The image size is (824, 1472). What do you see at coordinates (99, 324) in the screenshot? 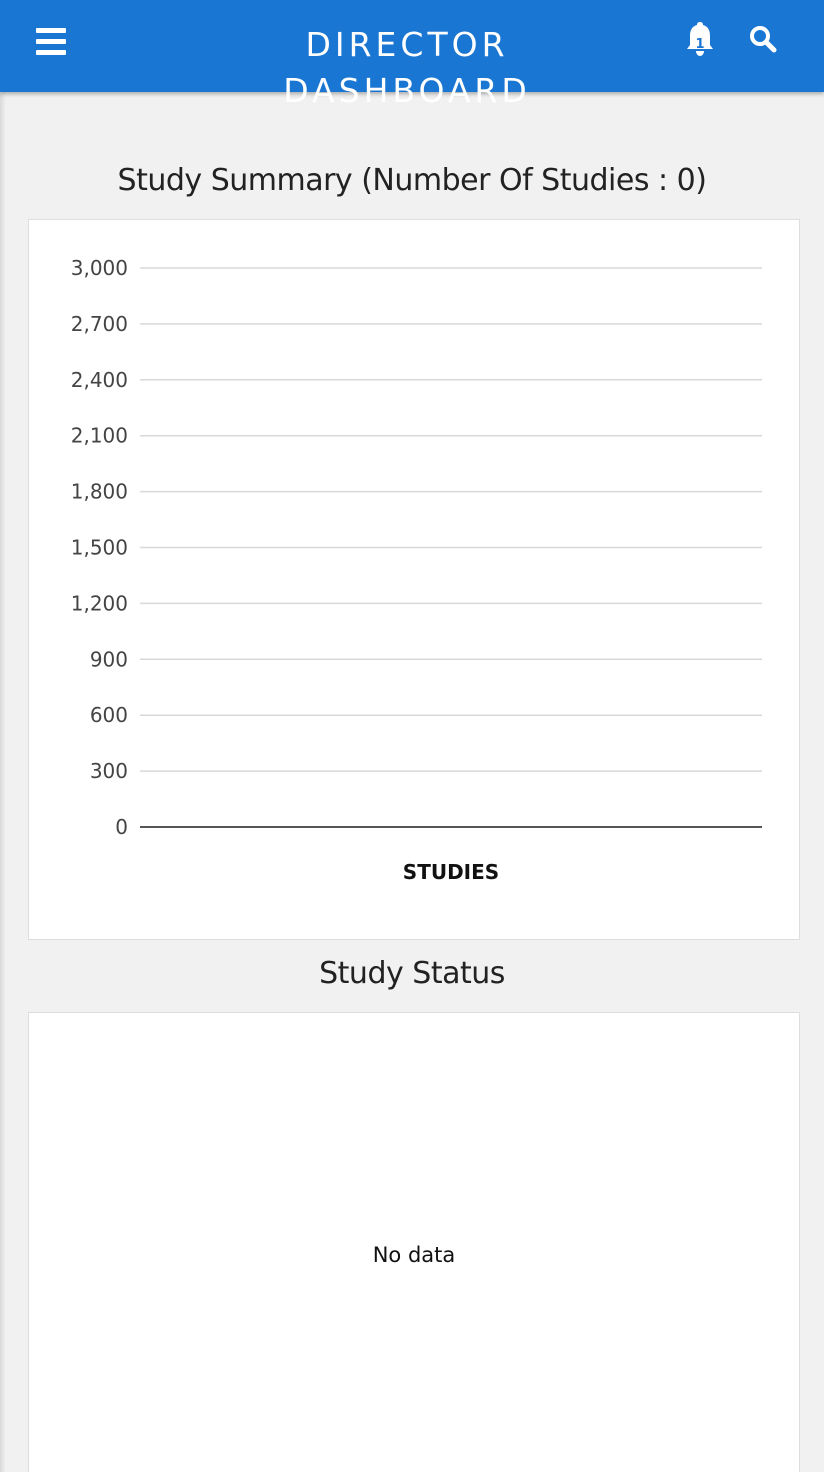
I see `y-tick-label: 2,700` at bounding box center [99, 324].